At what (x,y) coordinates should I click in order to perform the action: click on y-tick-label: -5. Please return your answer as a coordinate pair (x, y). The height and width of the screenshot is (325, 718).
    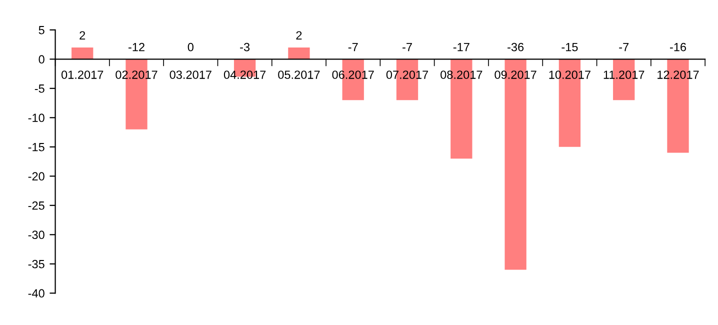
    Looking at the image, I should click on (39, 88).